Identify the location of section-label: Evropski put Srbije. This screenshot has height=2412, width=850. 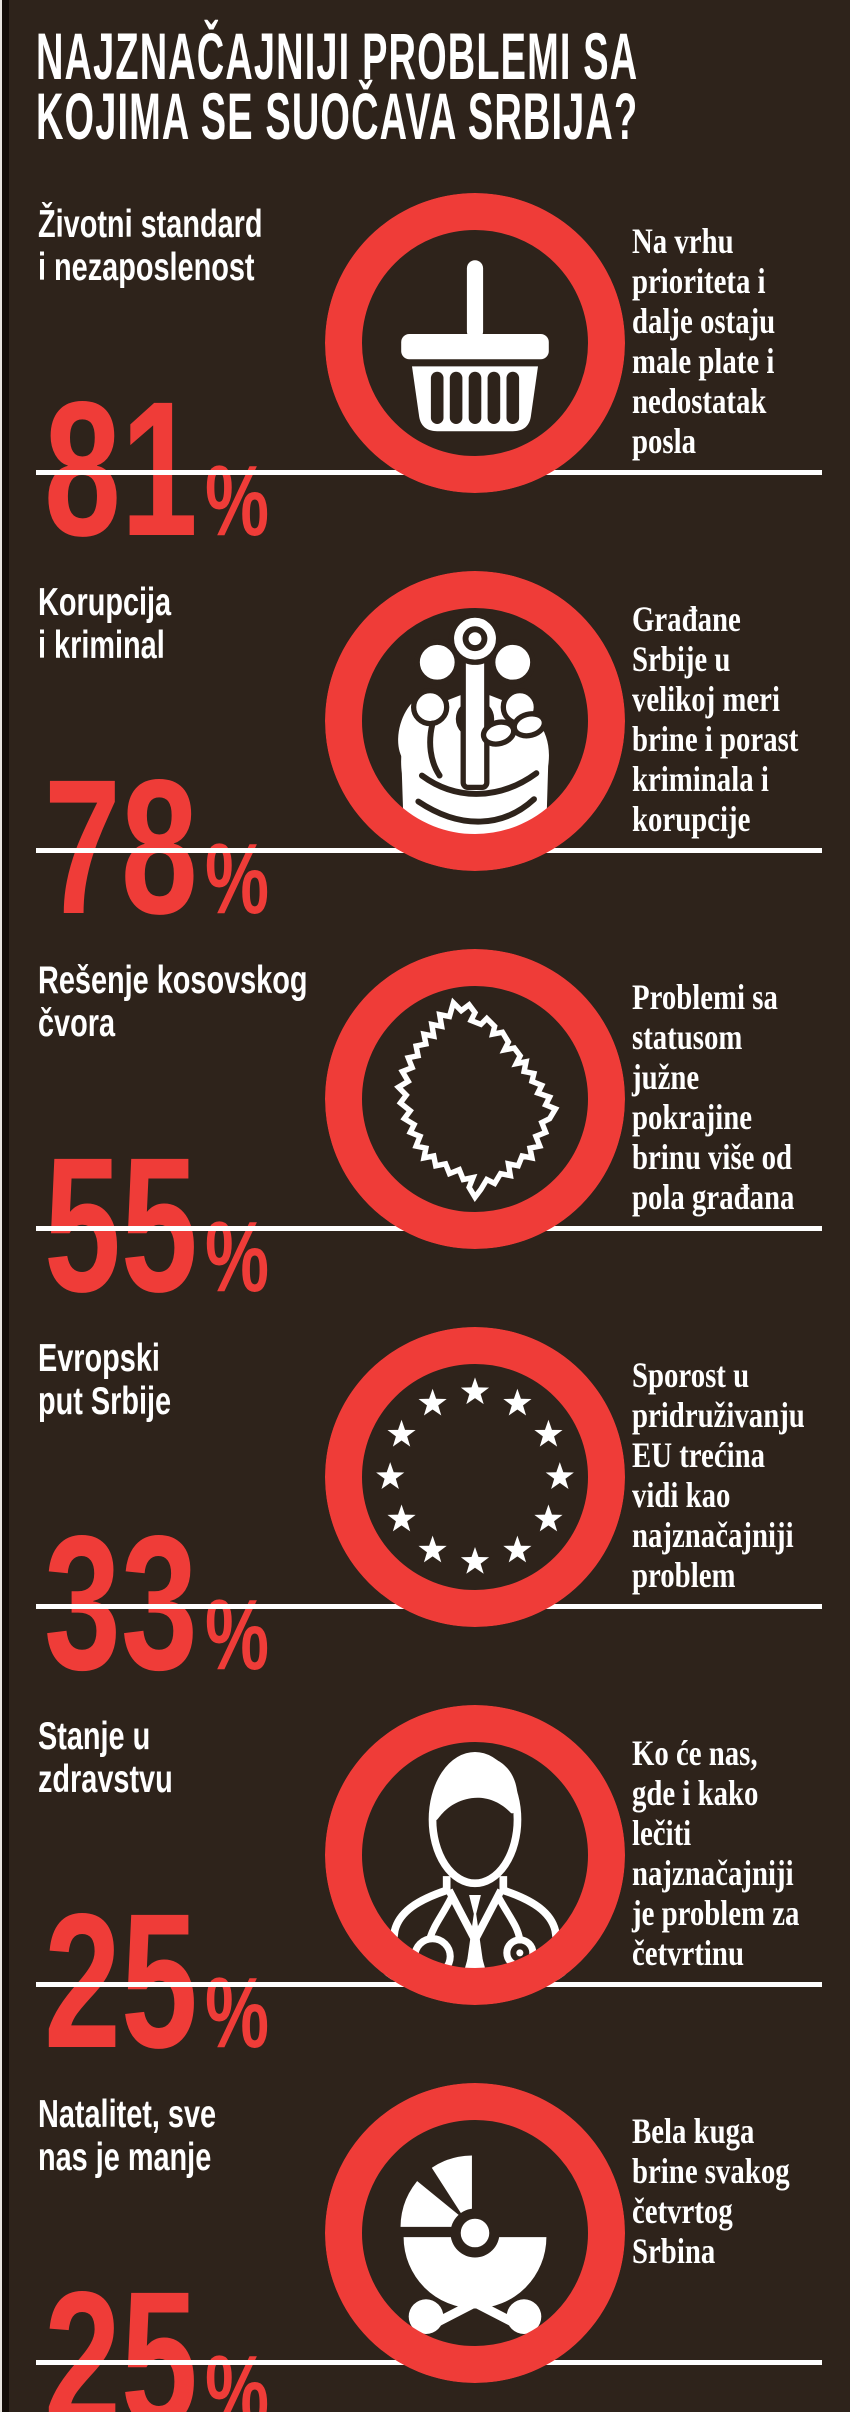
(105, 1380).